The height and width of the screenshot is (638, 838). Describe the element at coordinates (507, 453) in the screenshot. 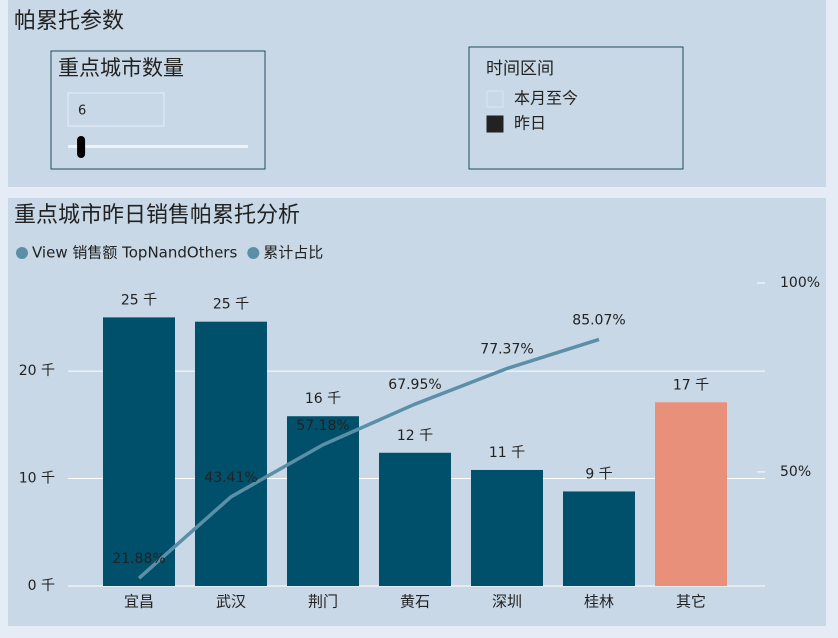

I see `bar-label: 11 千` at that location.